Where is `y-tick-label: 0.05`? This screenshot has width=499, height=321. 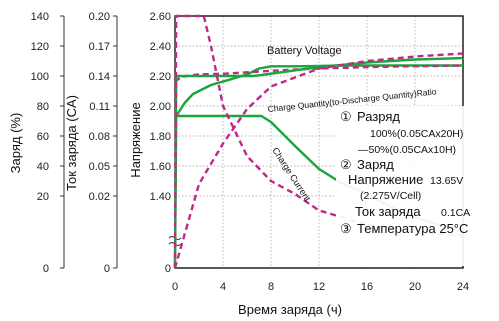
y-tick-label: 0.05 is located at coordinates (99, 167).